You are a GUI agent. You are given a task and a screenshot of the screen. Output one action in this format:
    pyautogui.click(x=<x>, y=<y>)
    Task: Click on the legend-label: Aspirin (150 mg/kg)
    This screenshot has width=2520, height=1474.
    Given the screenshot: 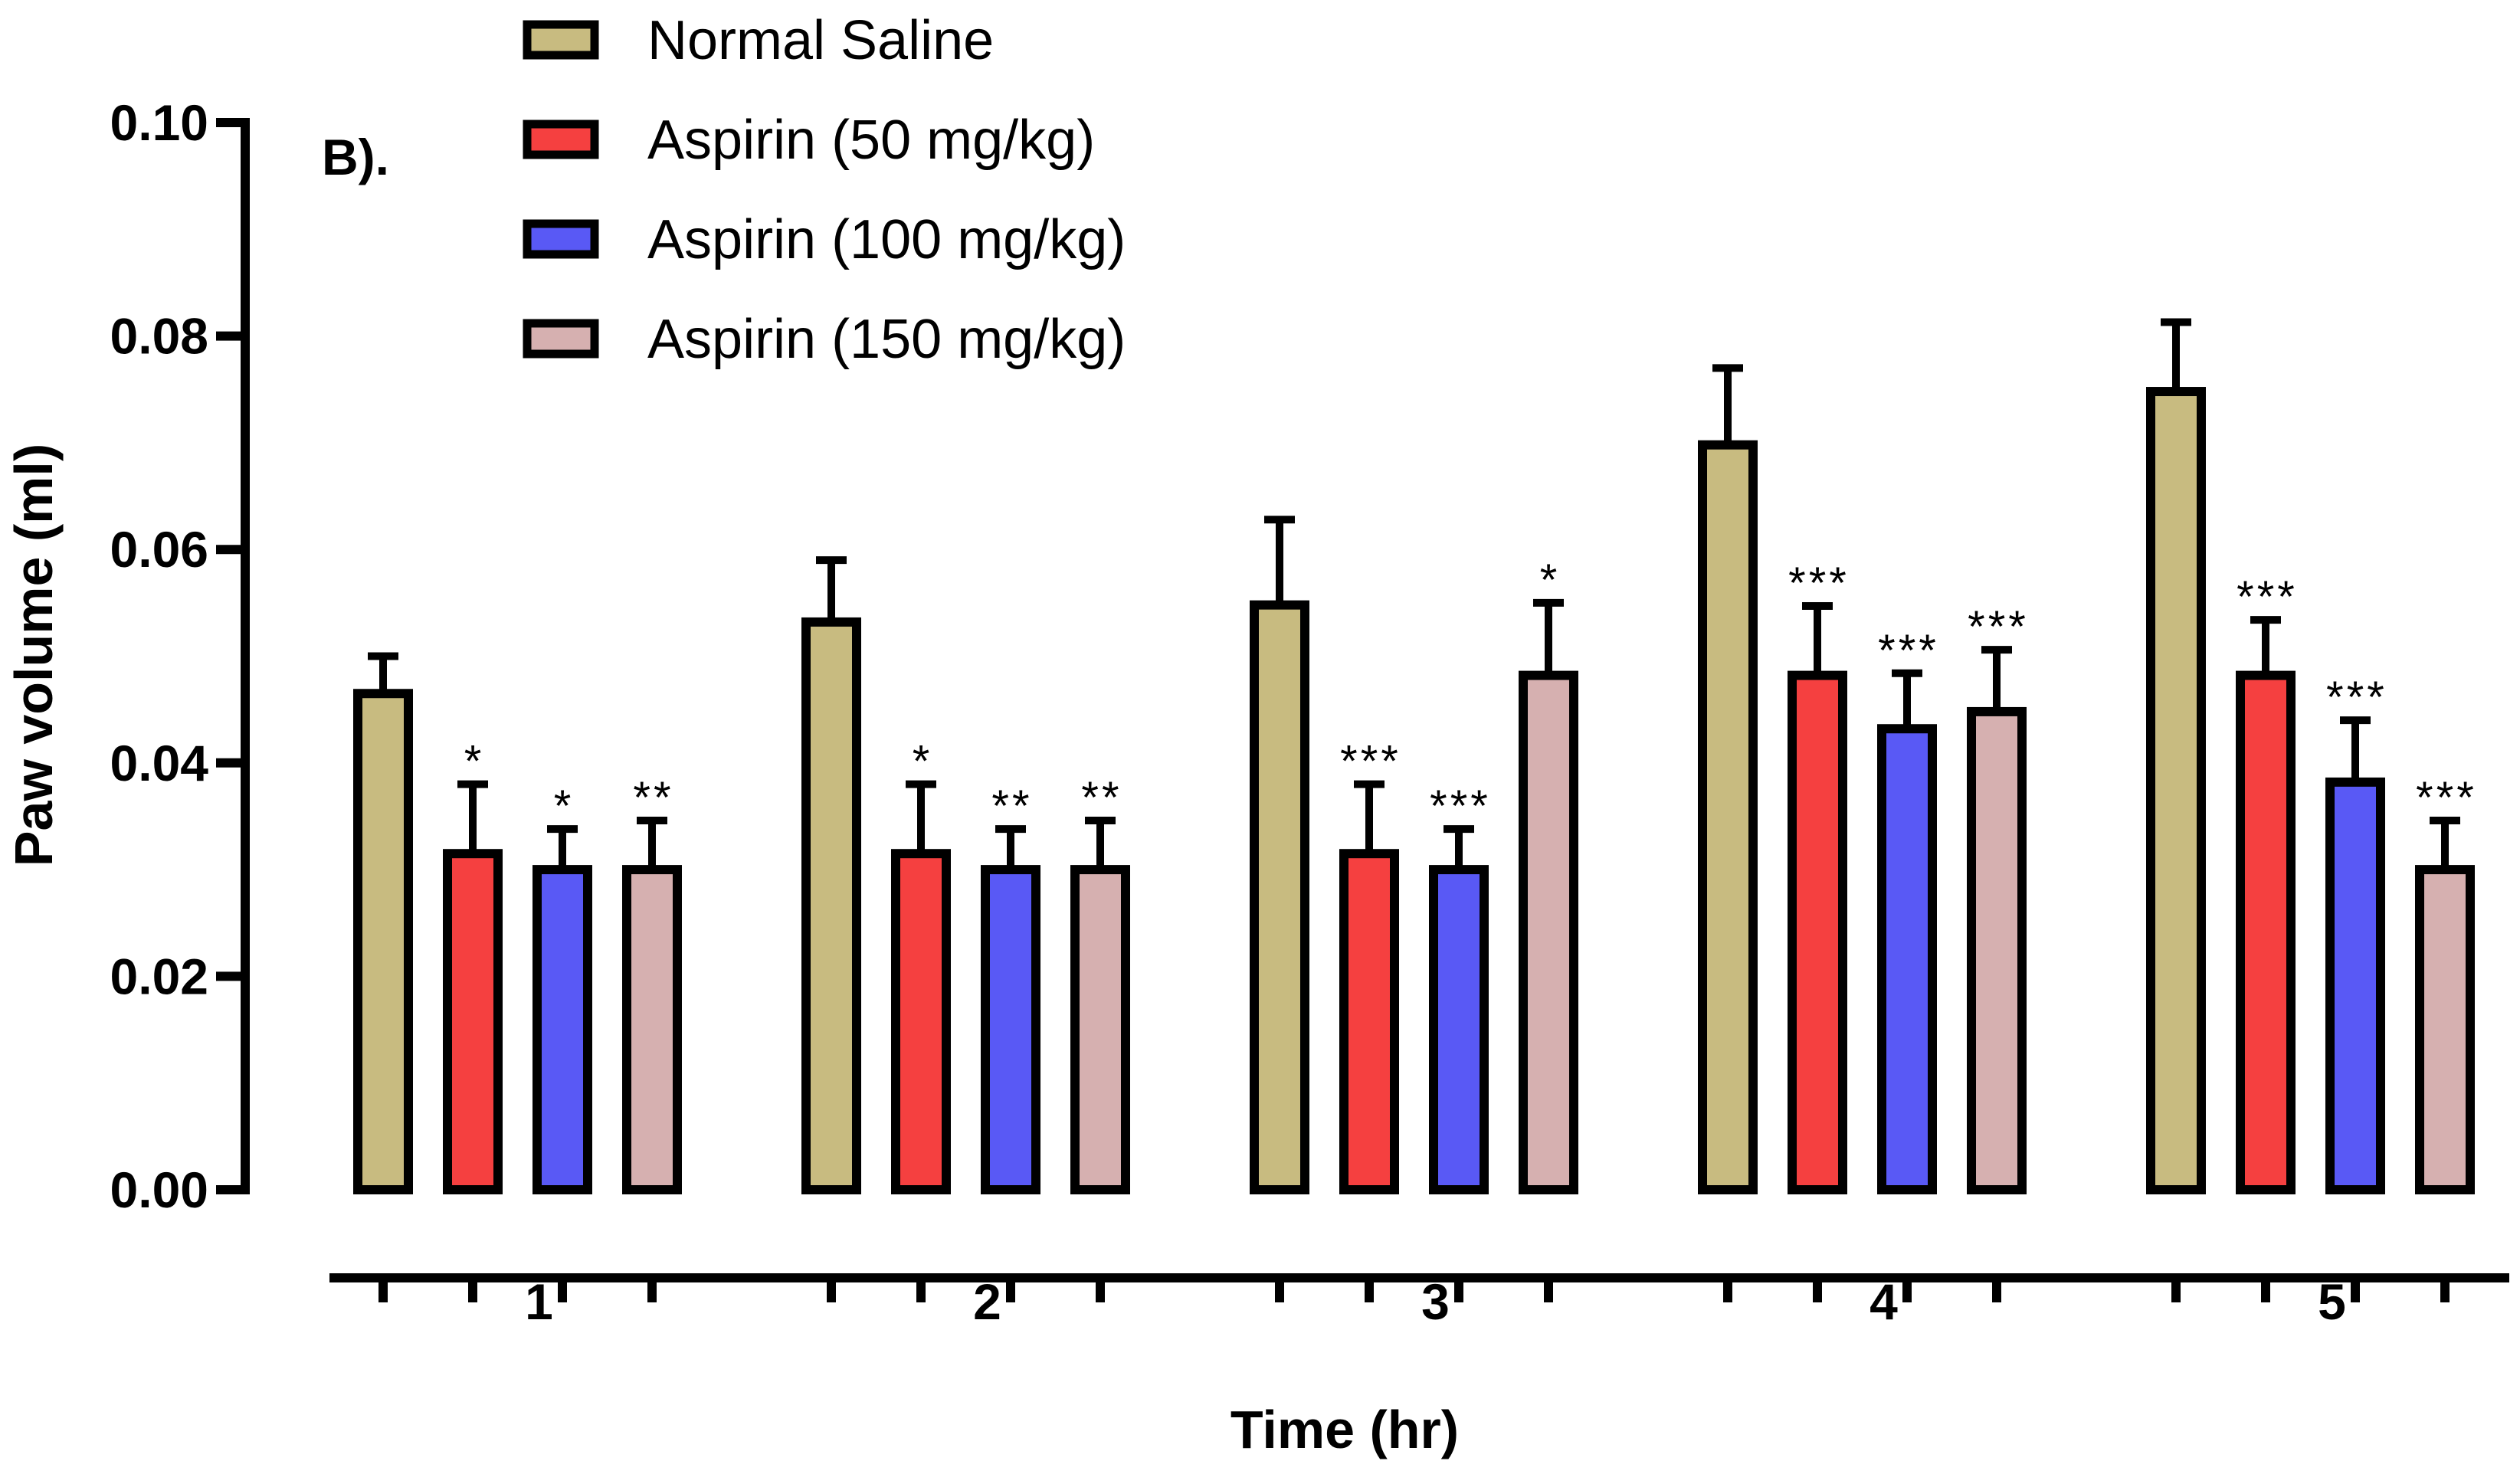 What is the action you would take?
    pyautogui.click(x=887, y=339)
    